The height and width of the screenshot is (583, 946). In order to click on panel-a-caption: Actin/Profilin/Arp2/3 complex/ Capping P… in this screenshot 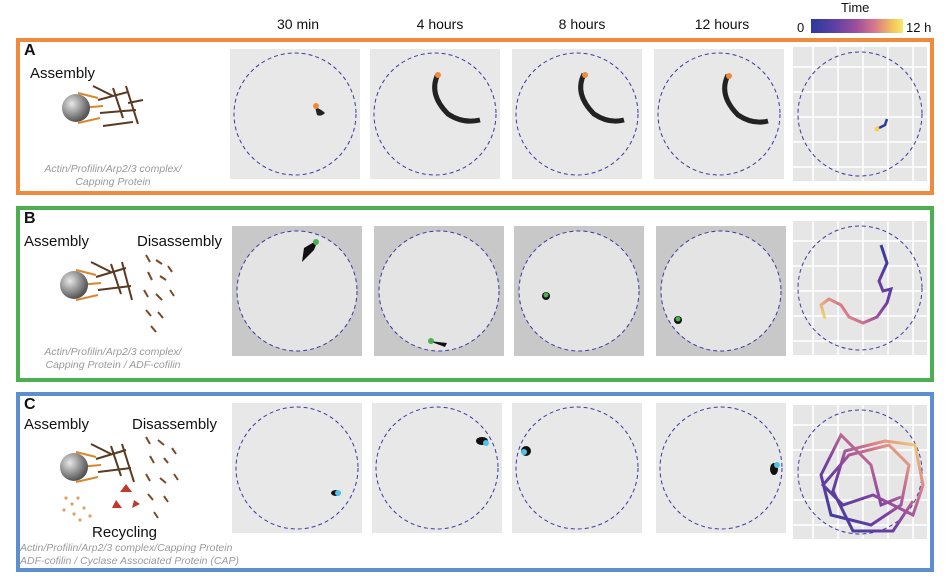, I will do `click(113, 176)`.